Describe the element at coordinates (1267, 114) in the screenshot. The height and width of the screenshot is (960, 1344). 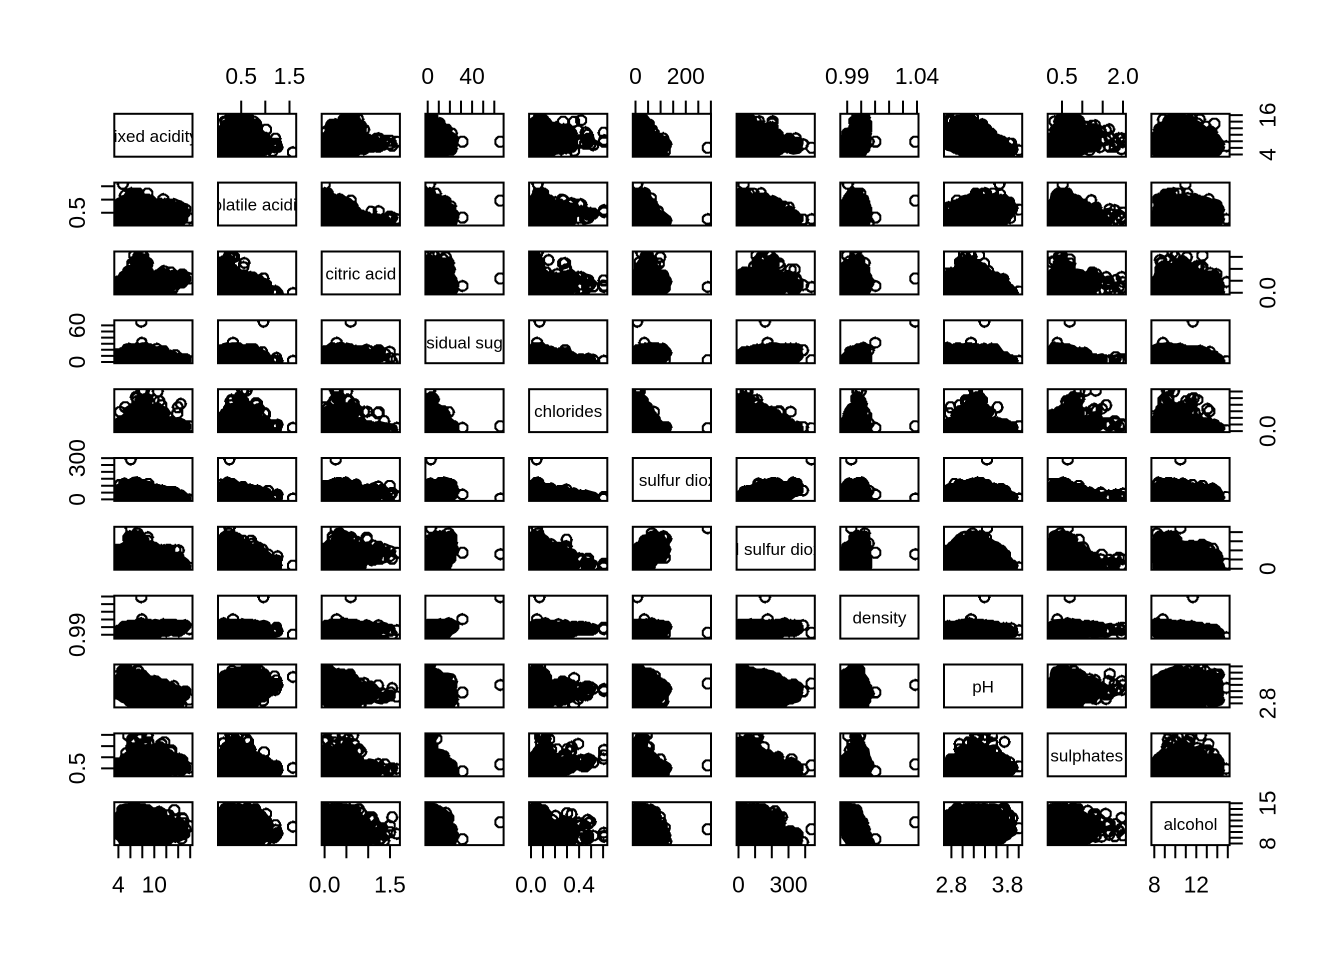
I see `svg-text: 16` at that location.